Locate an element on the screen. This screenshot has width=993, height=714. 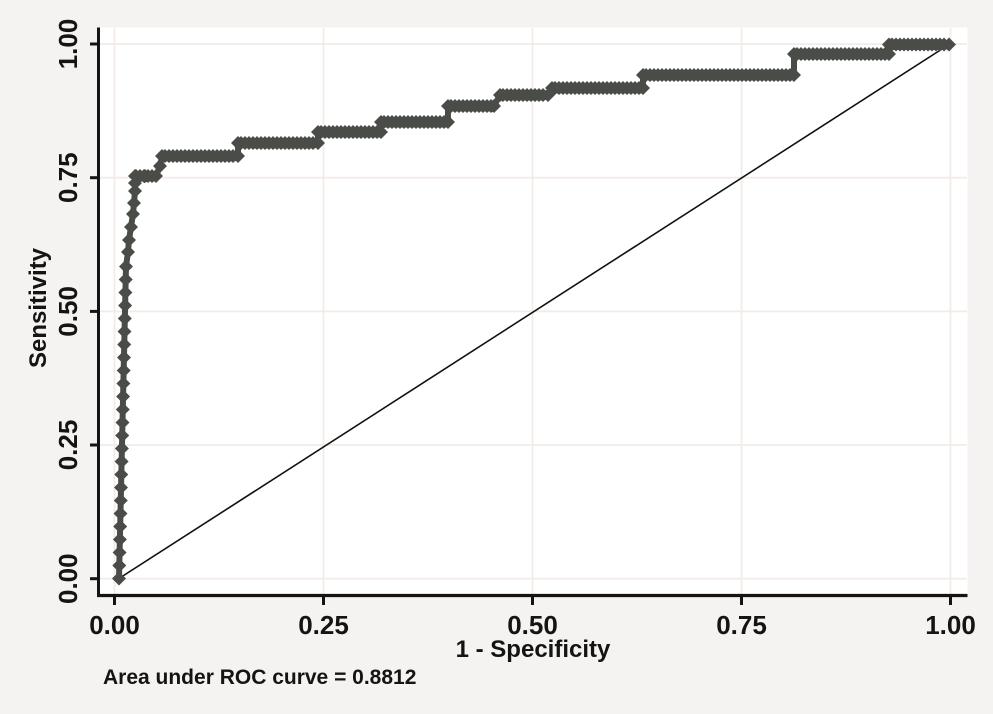
svg-text: 1 - Specificity is located at coordinates (533, 649).